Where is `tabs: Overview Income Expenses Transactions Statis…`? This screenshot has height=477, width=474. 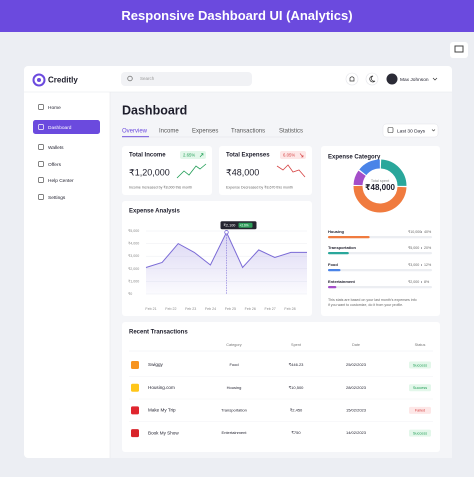
tabs: Overview Income Expenses Transactions Statis… is located at coordinates (212, 133).